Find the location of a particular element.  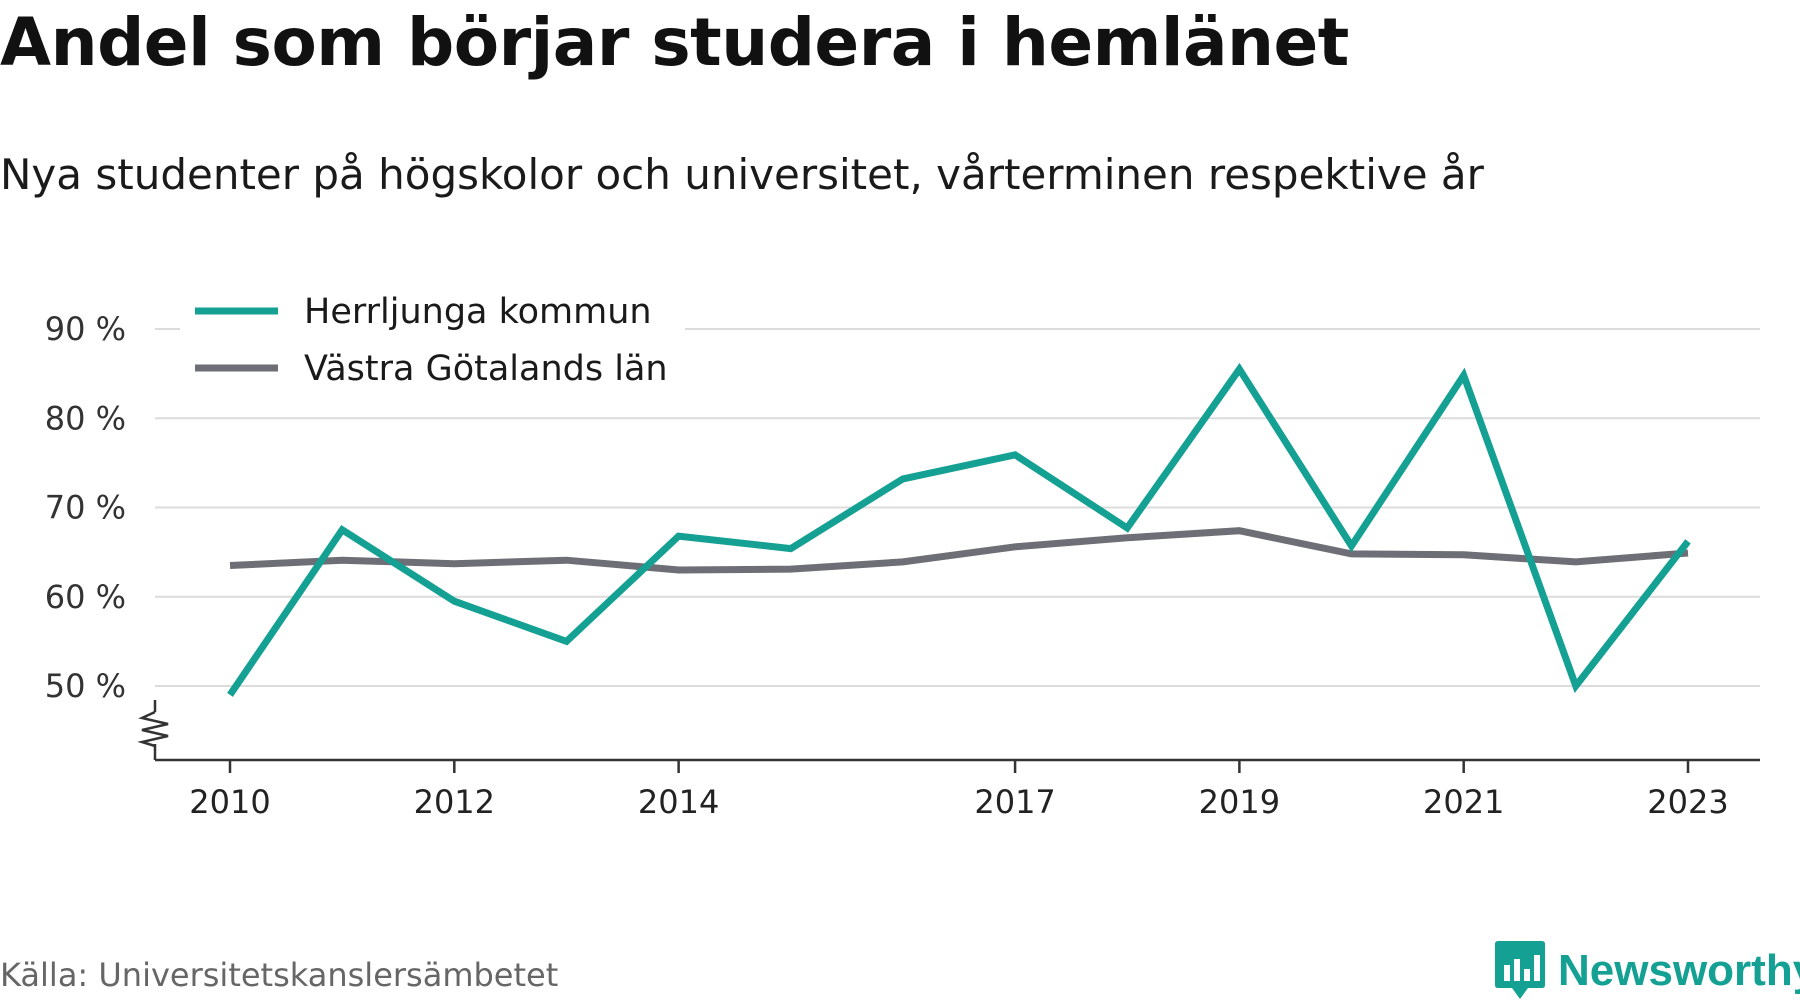

x-tick-label: 2023 is located at coordinates (1687, 802).